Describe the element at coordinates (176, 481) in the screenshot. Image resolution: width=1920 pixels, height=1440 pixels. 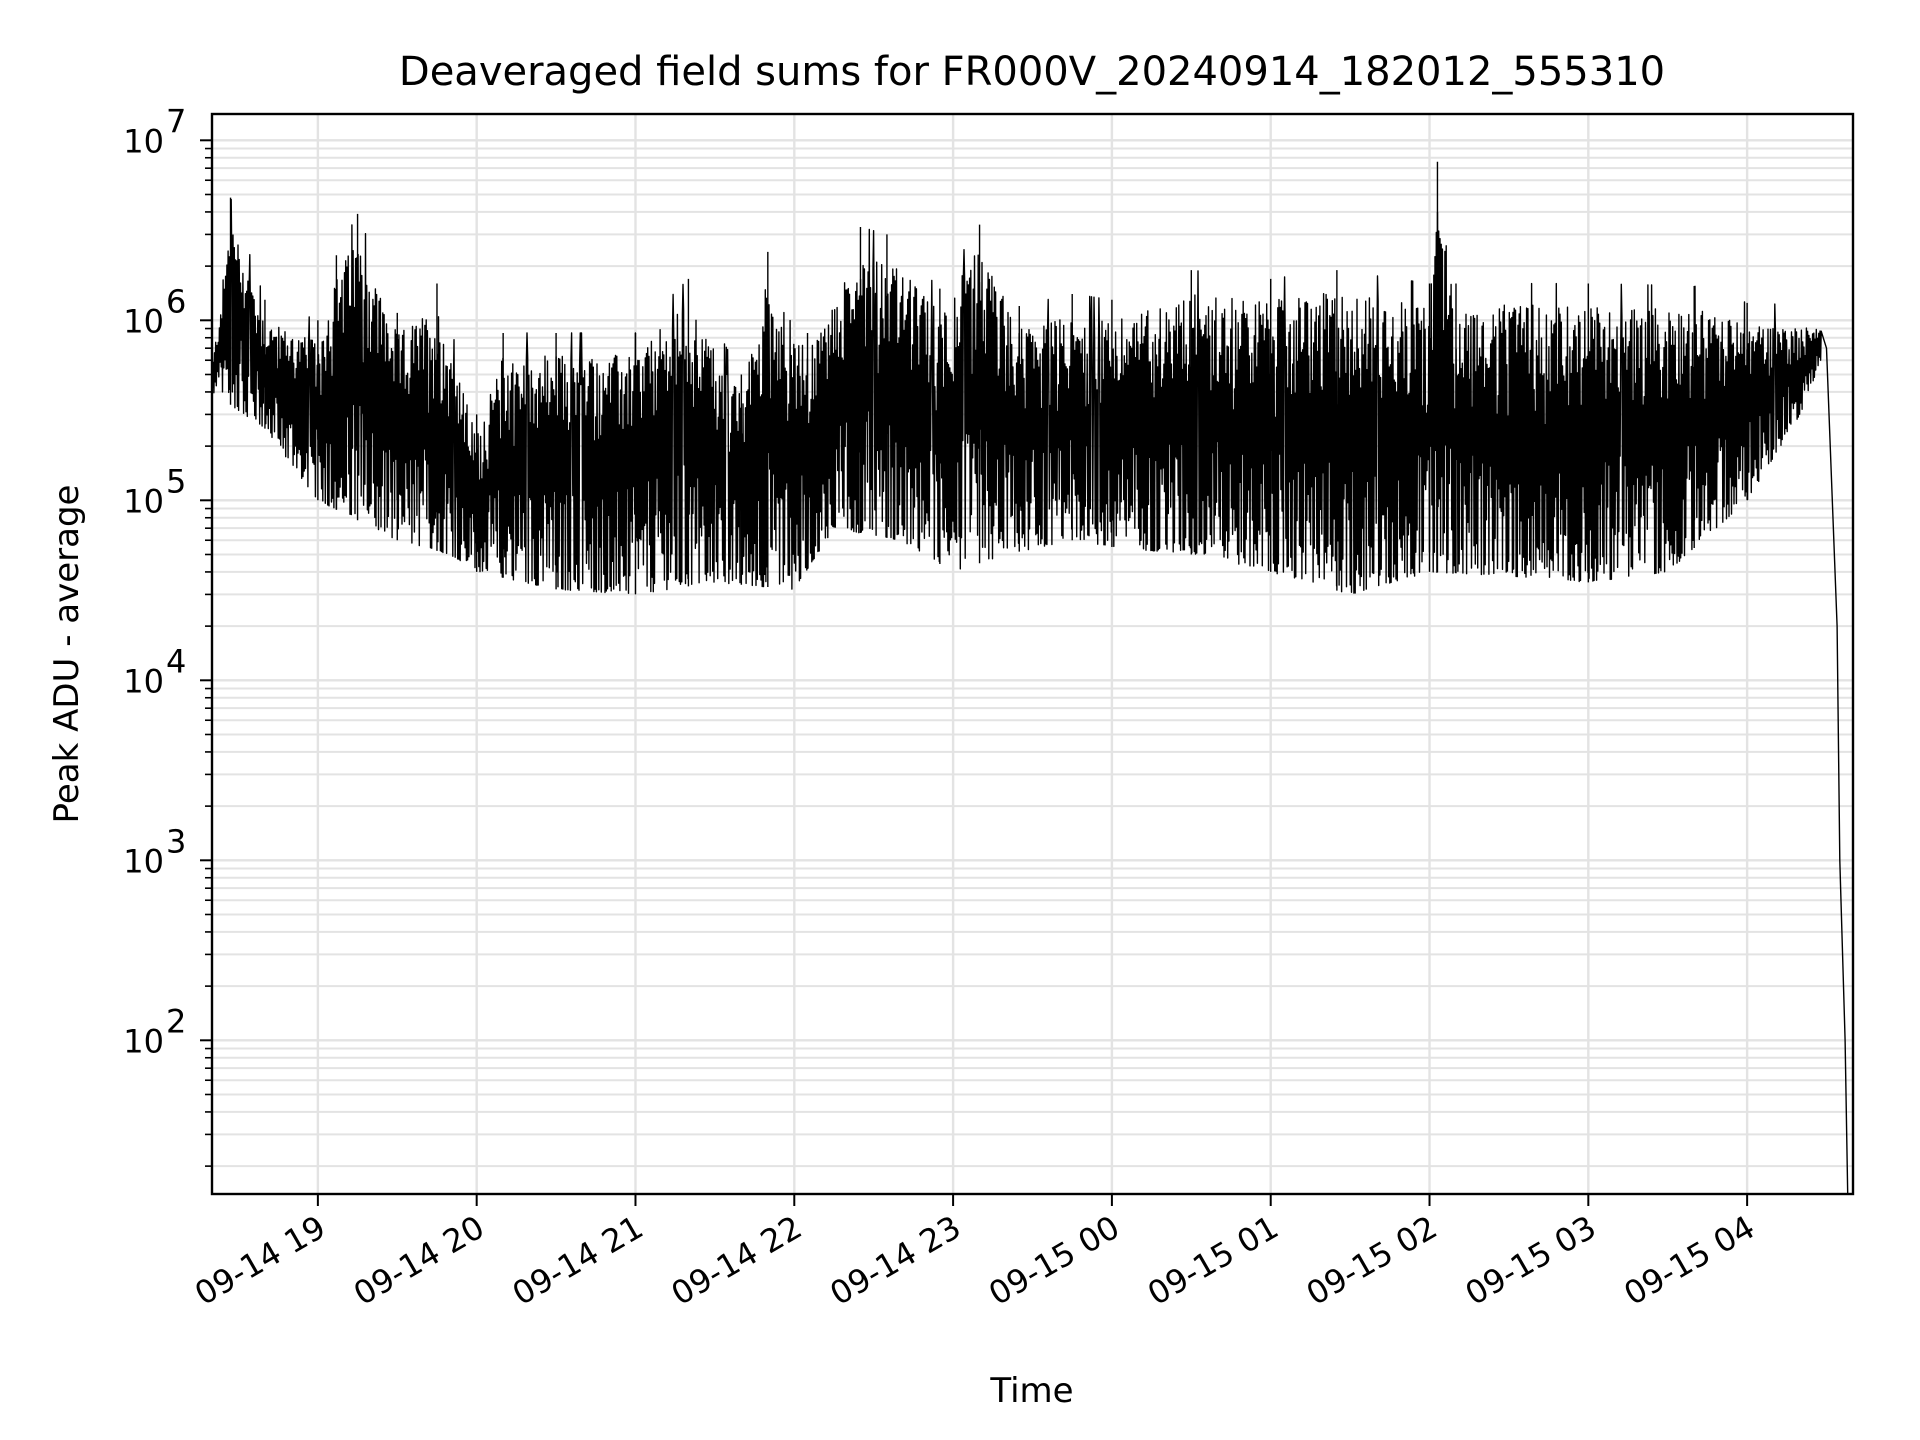
I see `y-tick-exponent: 5` at that location.